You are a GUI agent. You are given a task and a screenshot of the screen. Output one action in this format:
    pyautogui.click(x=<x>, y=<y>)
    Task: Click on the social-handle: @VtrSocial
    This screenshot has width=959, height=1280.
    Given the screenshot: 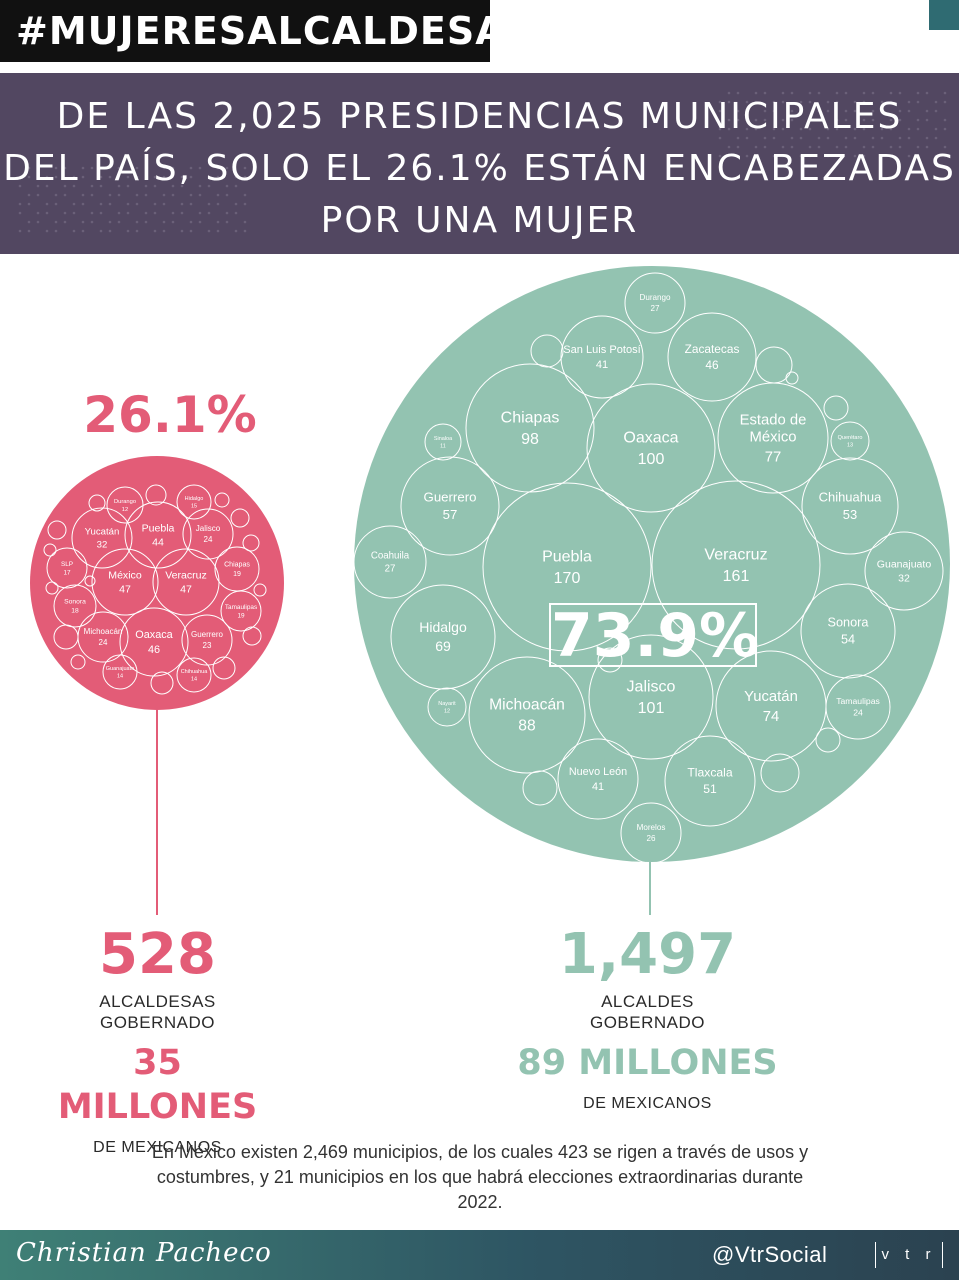 What is the action you would take?
    pyautogui.click(x=770, y=1254)
    